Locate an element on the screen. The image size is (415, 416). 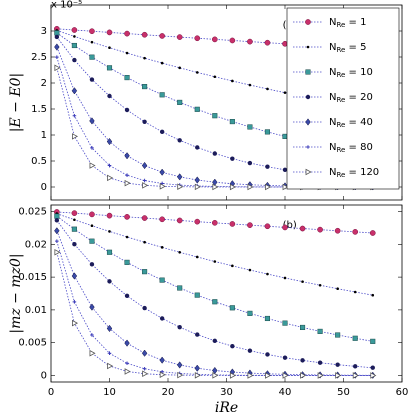
x-tick-label: 30 is located at coordinates (226, 392).